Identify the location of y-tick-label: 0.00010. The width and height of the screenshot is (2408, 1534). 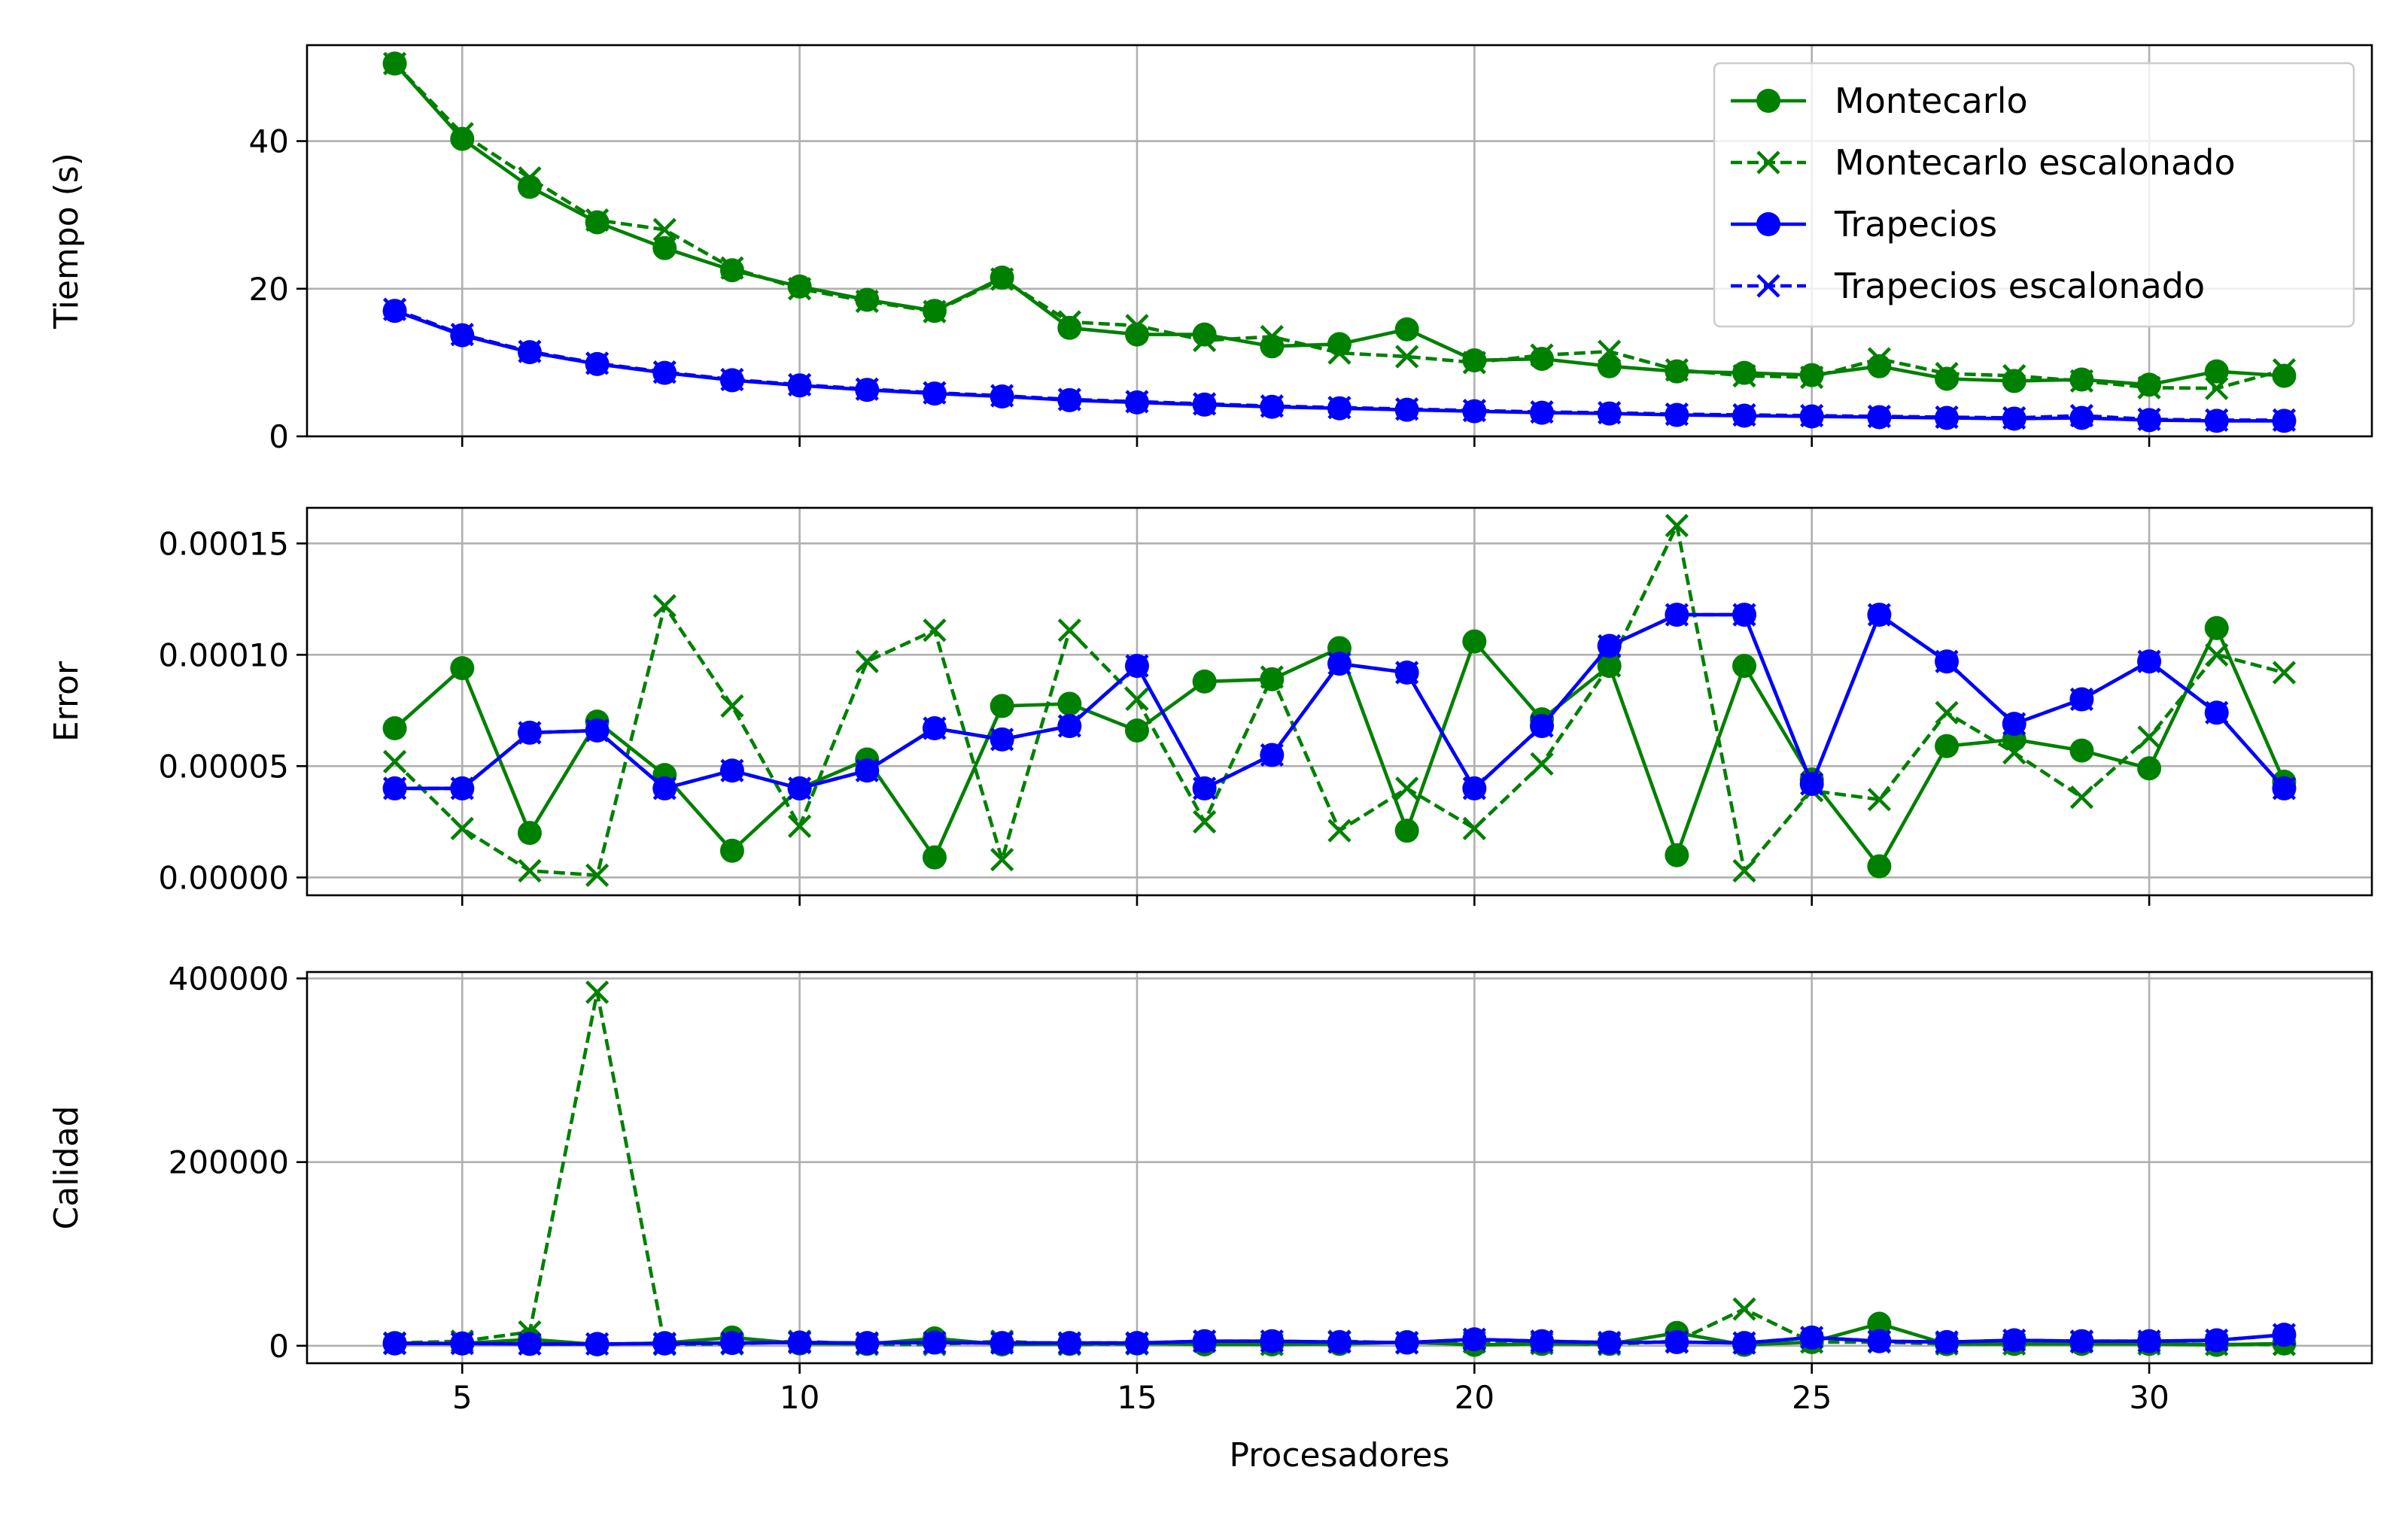
(223, 654).